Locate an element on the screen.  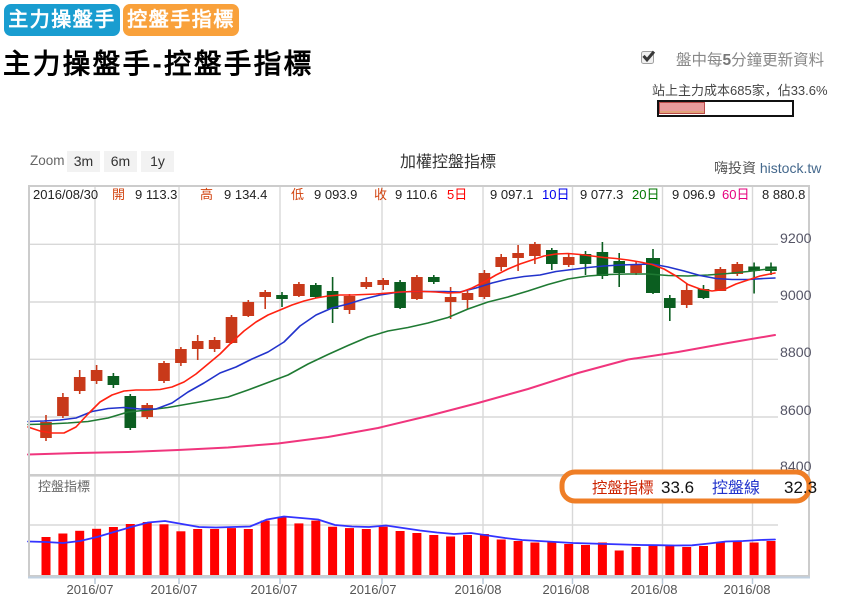
svg-text: 8 880.8 is located at coordinates (783, 194).